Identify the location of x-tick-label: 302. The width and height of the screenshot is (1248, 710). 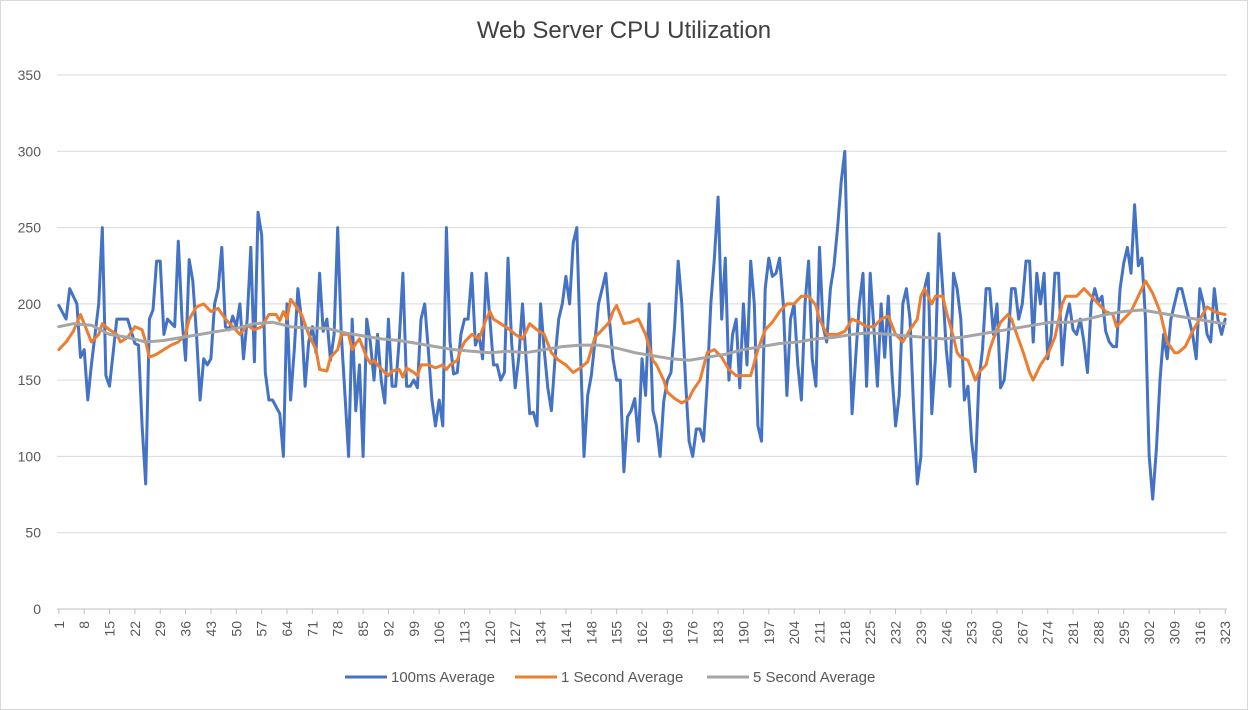
(1149, 633).